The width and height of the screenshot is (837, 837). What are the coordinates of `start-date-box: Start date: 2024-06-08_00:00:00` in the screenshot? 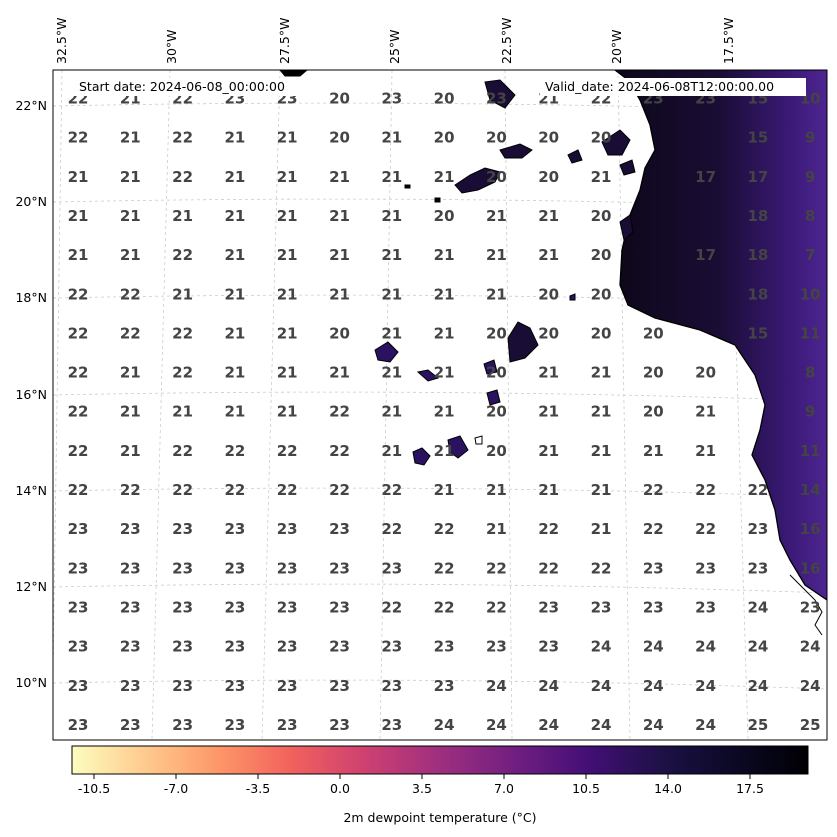 It's located at (187, 87).